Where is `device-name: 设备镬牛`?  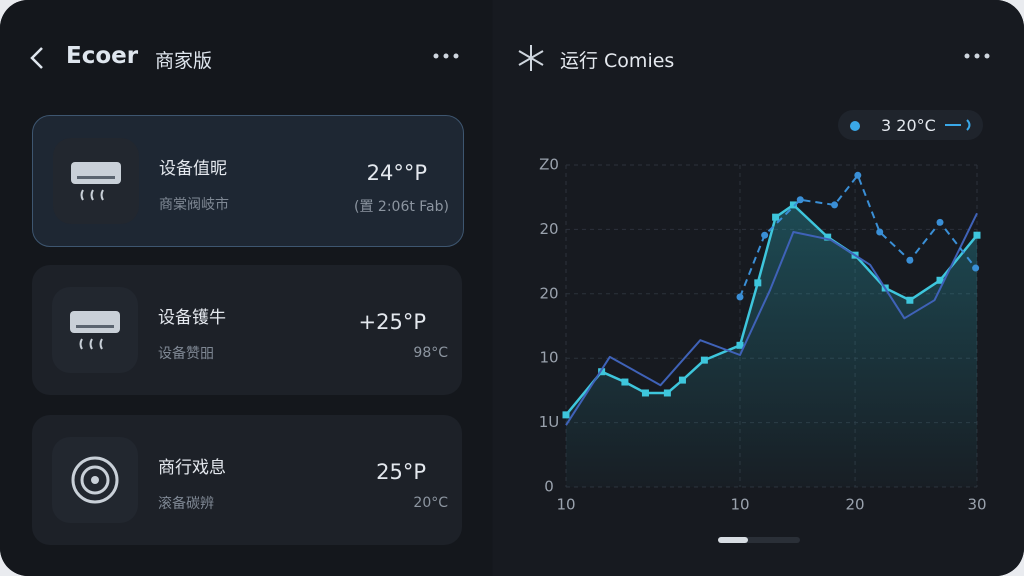 device-name: 设备镬牛 is located at coordinates (192, 318).